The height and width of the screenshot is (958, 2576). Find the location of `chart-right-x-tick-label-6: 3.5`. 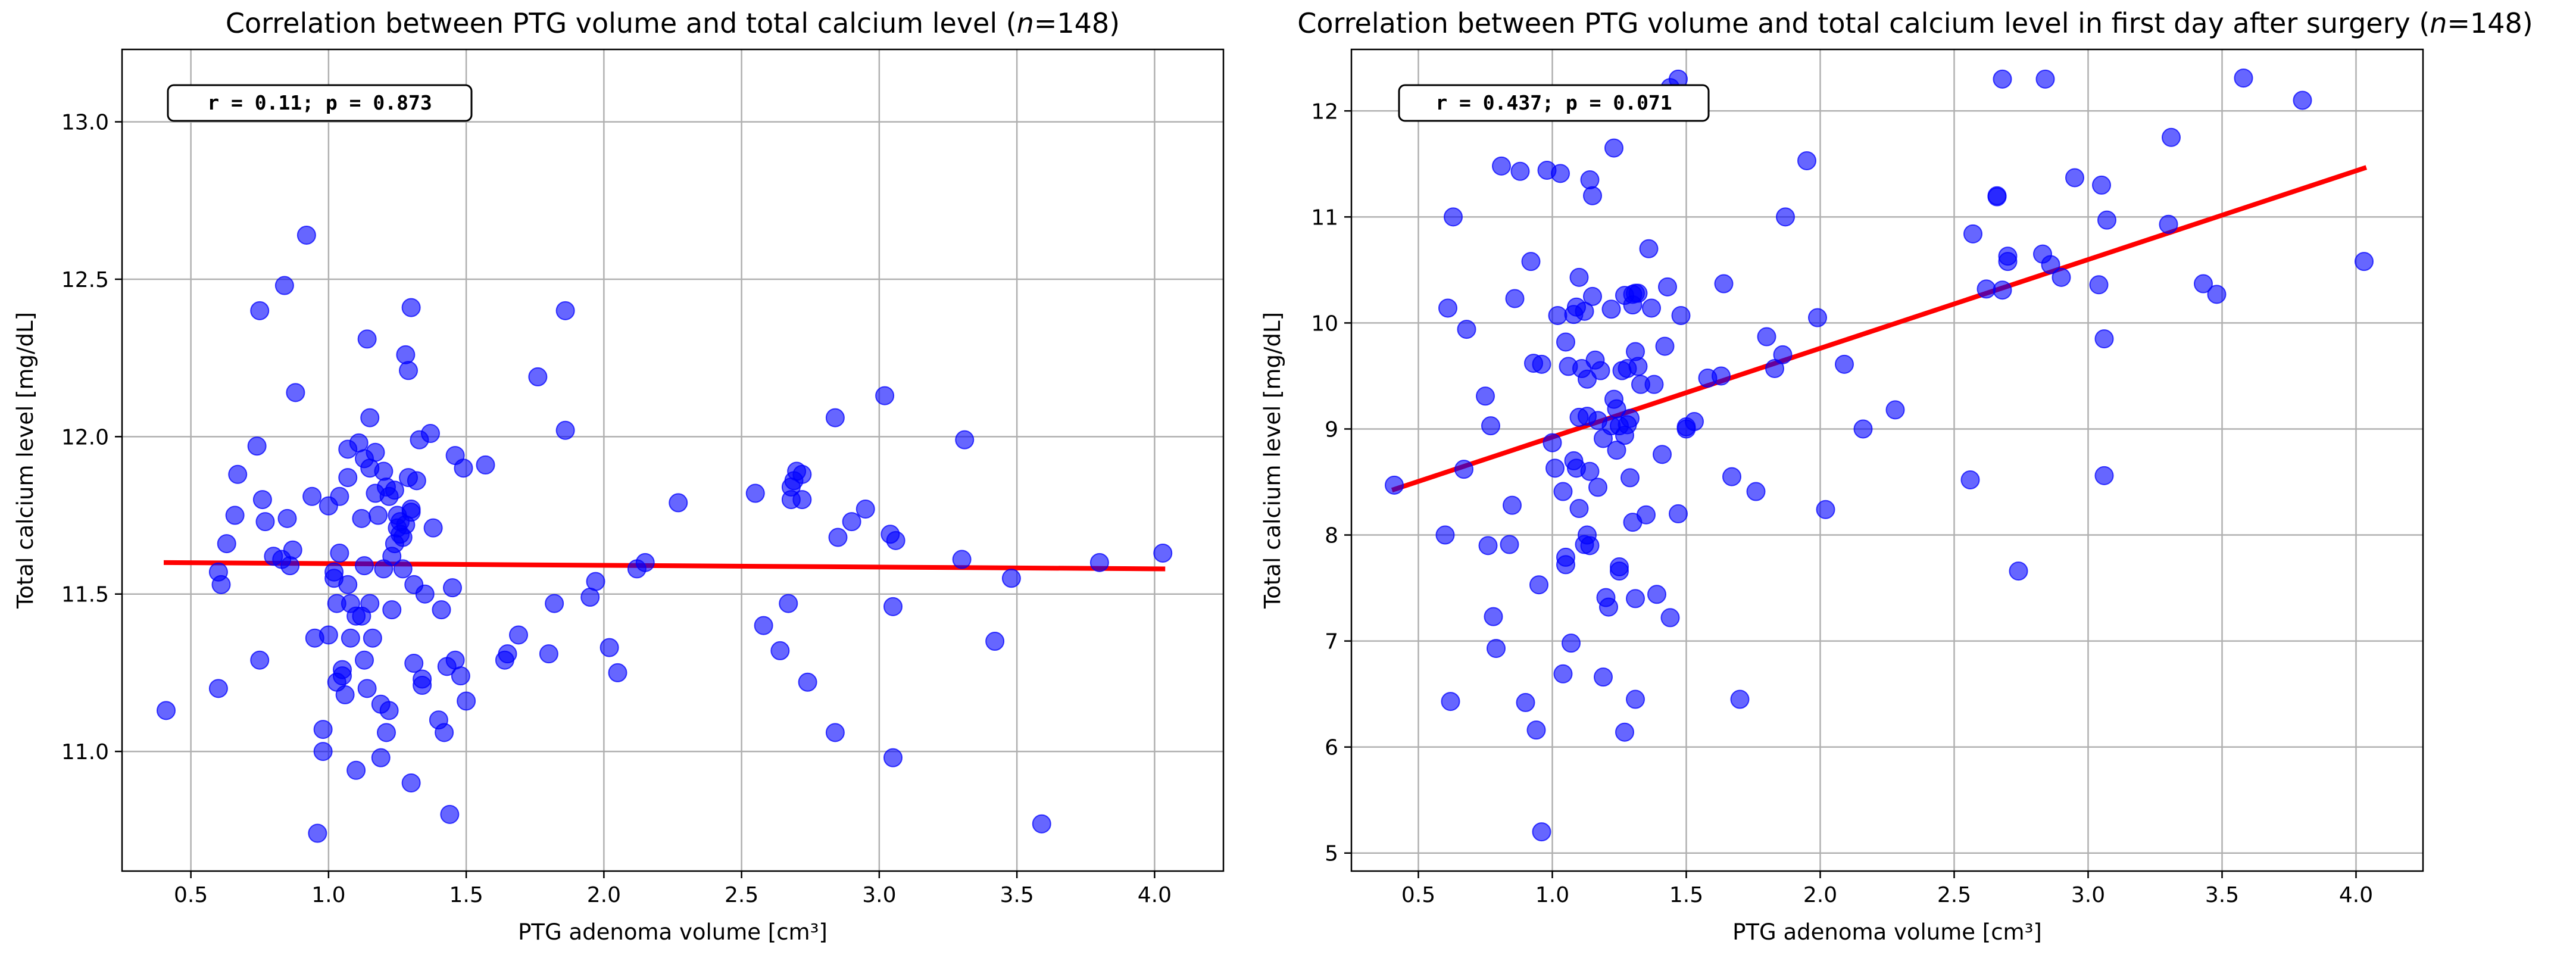

chart-right-x-tick-label-6: 3.5 is located at coordinates (2222, 895).